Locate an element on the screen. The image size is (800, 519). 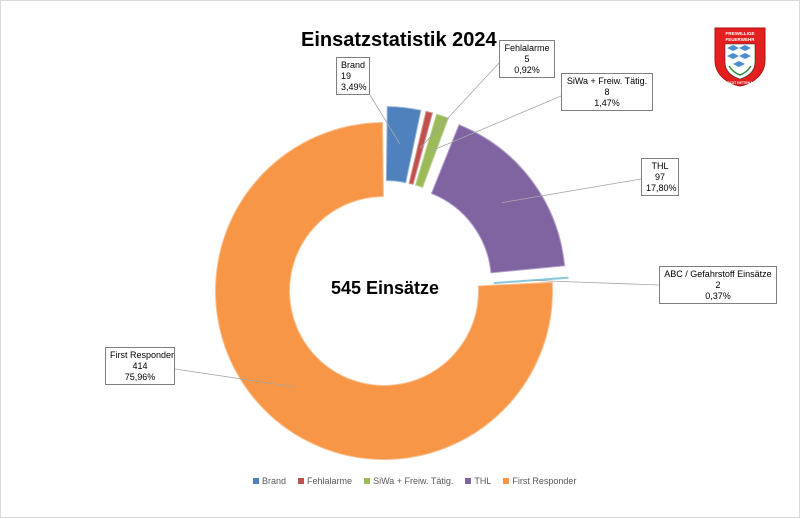
callout-first-responder-percent: 75,96% is located at coordinates (140, 377).